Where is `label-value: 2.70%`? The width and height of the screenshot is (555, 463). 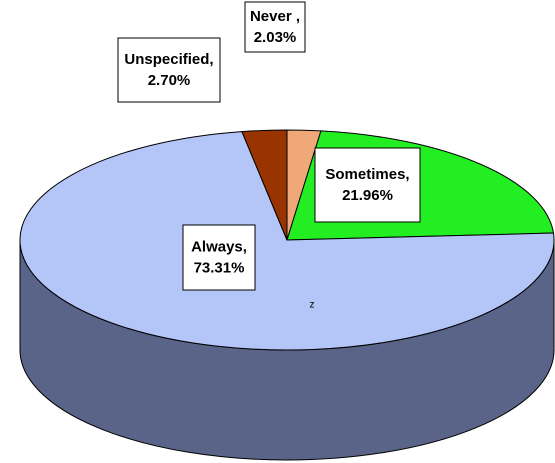 label-value: 2.70% is located at coordinates (169, 80).